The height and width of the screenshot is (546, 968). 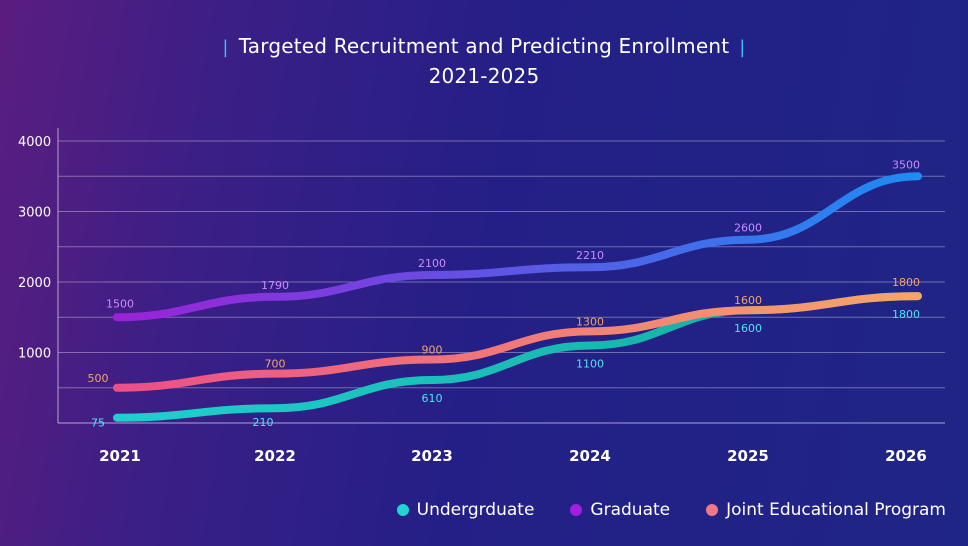 I want to click on data-label-joint-program: 900, so click(x=432, y=350).